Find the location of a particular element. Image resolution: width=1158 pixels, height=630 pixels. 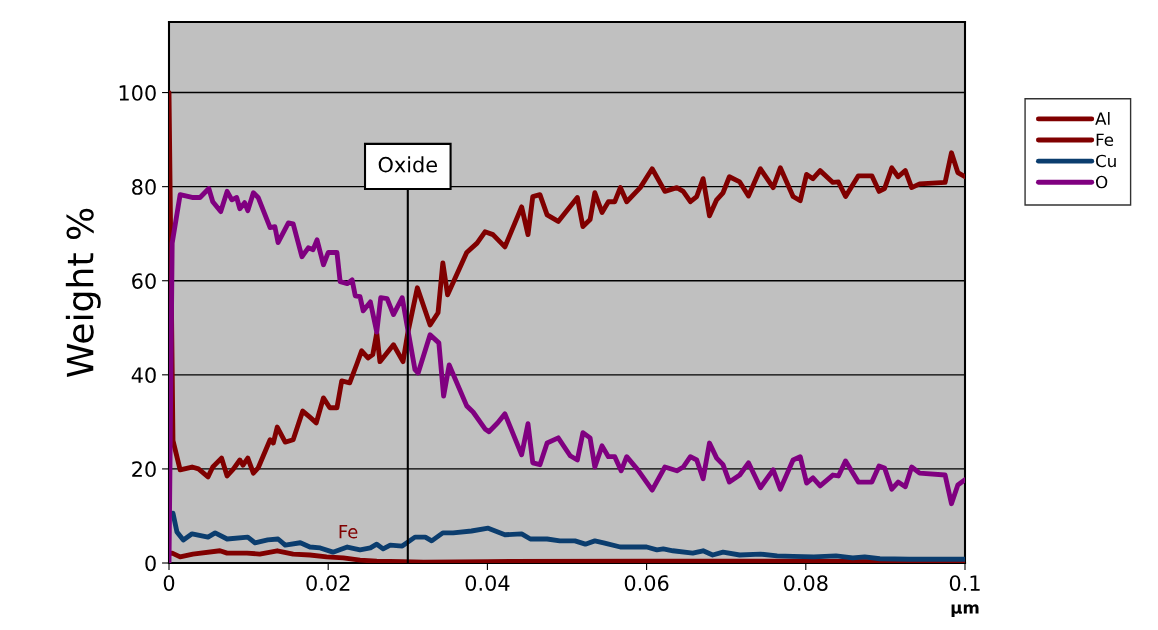

legend-label: O is located at coordinates (1102, 182).